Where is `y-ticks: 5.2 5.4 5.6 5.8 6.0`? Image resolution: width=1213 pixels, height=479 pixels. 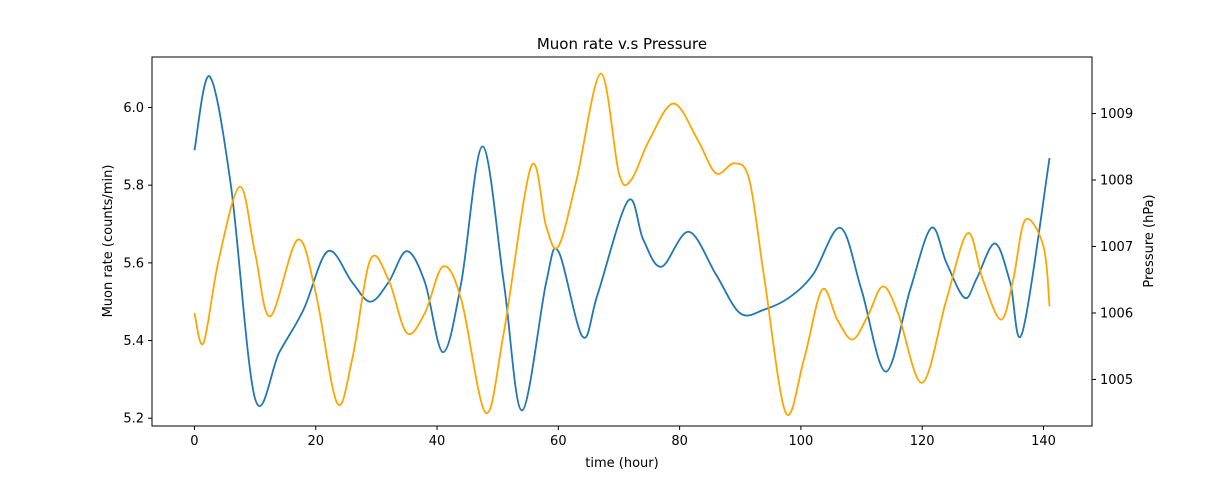
y-ticks: 5.2 5.4 5.6 5.8 6.0 is located at coordinates (137, 264).